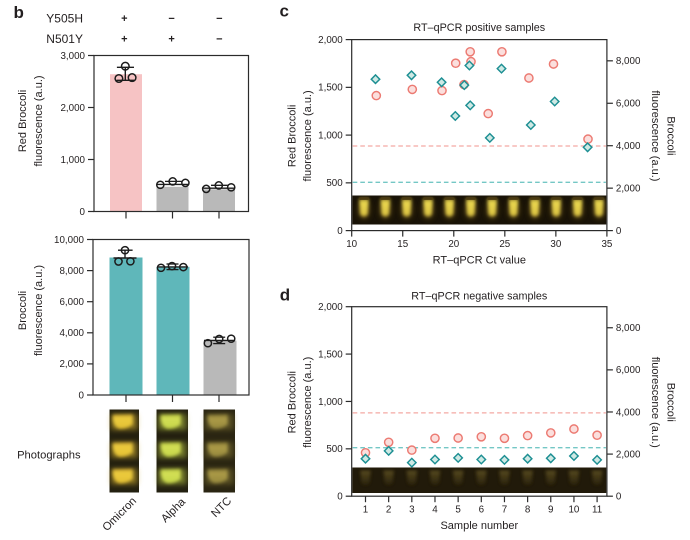  I want to click on svg-text: 3, so click(412, 510).